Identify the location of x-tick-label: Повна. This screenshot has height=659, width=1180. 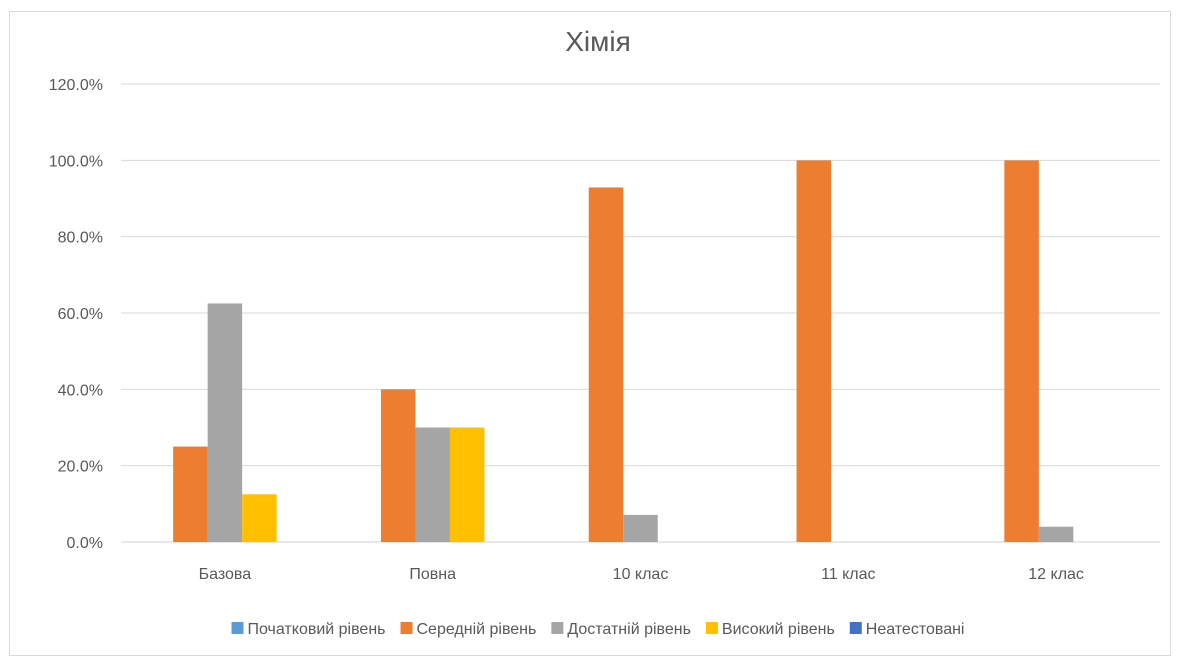
(432, 574).